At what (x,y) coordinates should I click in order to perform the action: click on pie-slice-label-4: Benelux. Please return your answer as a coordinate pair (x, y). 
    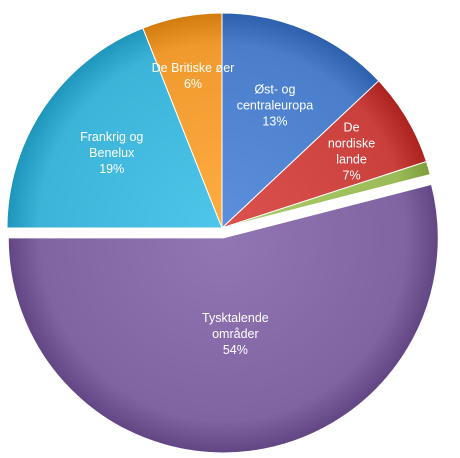
    Looking at the image, I should click on (112, 153).